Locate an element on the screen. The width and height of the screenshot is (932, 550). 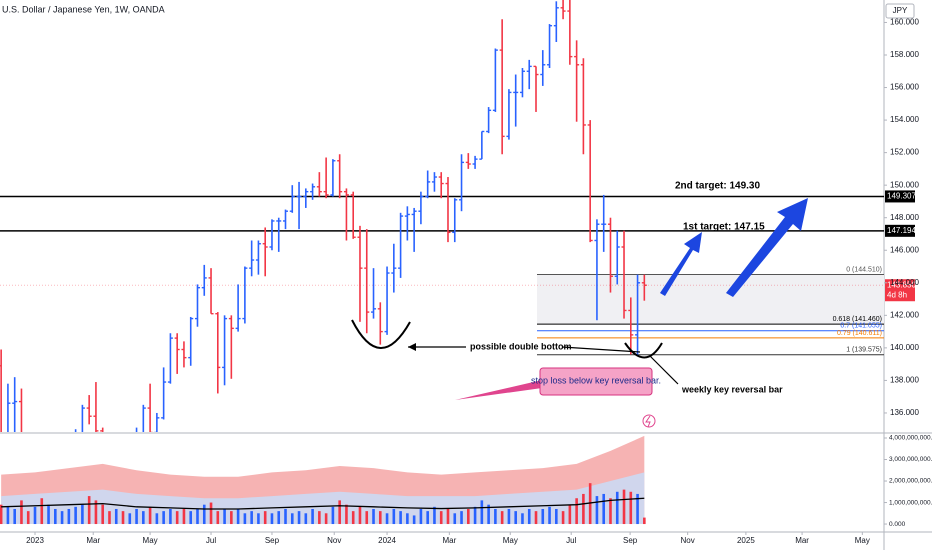
x-tick-label: 2025 is located at coordinates (746, 540).